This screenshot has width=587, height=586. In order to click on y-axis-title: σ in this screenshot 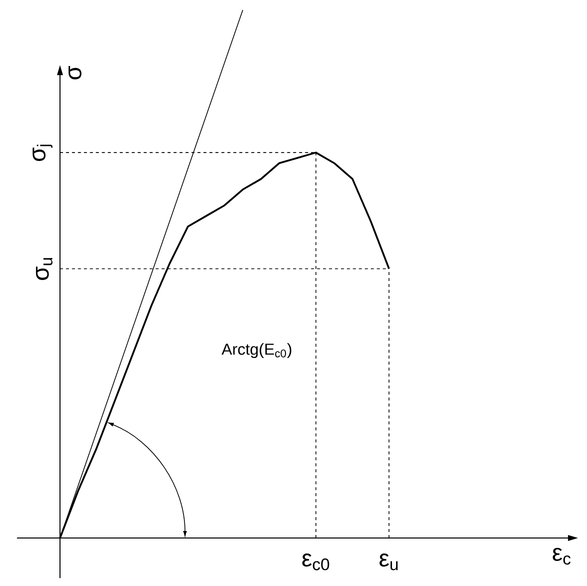, I will do `click(75, 73)`.